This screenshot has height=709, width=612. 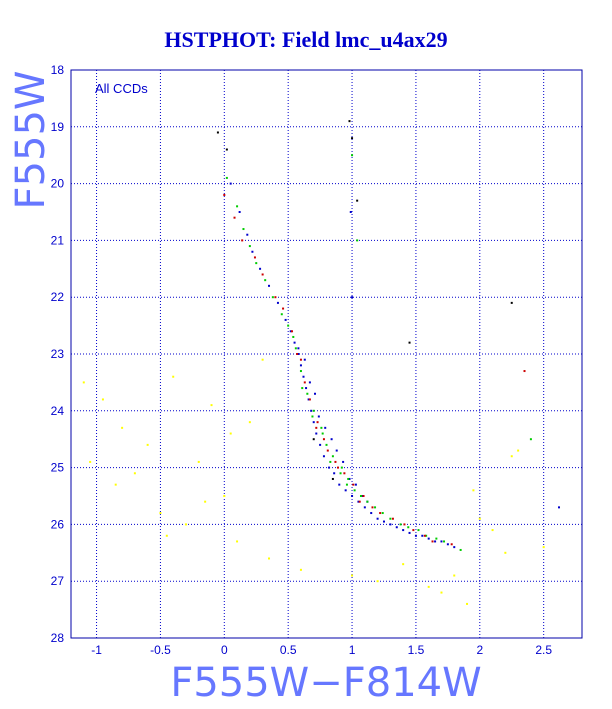 I want to click on annotation-all-ccds: All CCDs, so click(x=121, y=88).